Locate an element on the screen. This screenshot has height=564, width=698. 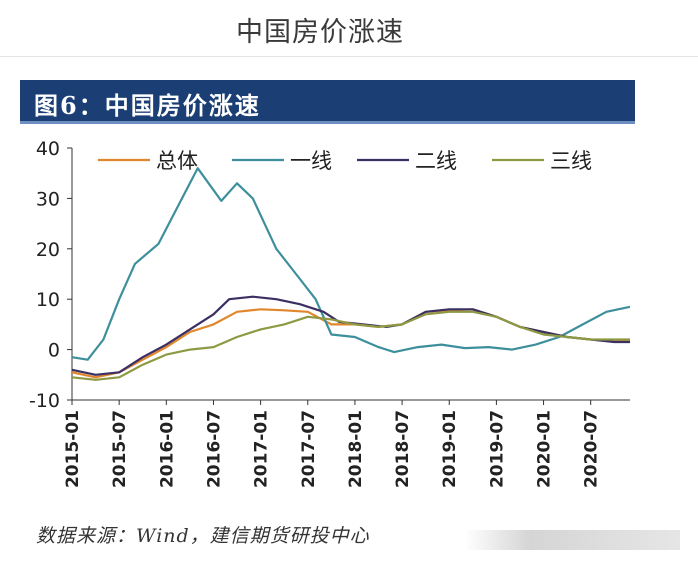
y-tick-label: 30 is located at coordinates (48, 199).